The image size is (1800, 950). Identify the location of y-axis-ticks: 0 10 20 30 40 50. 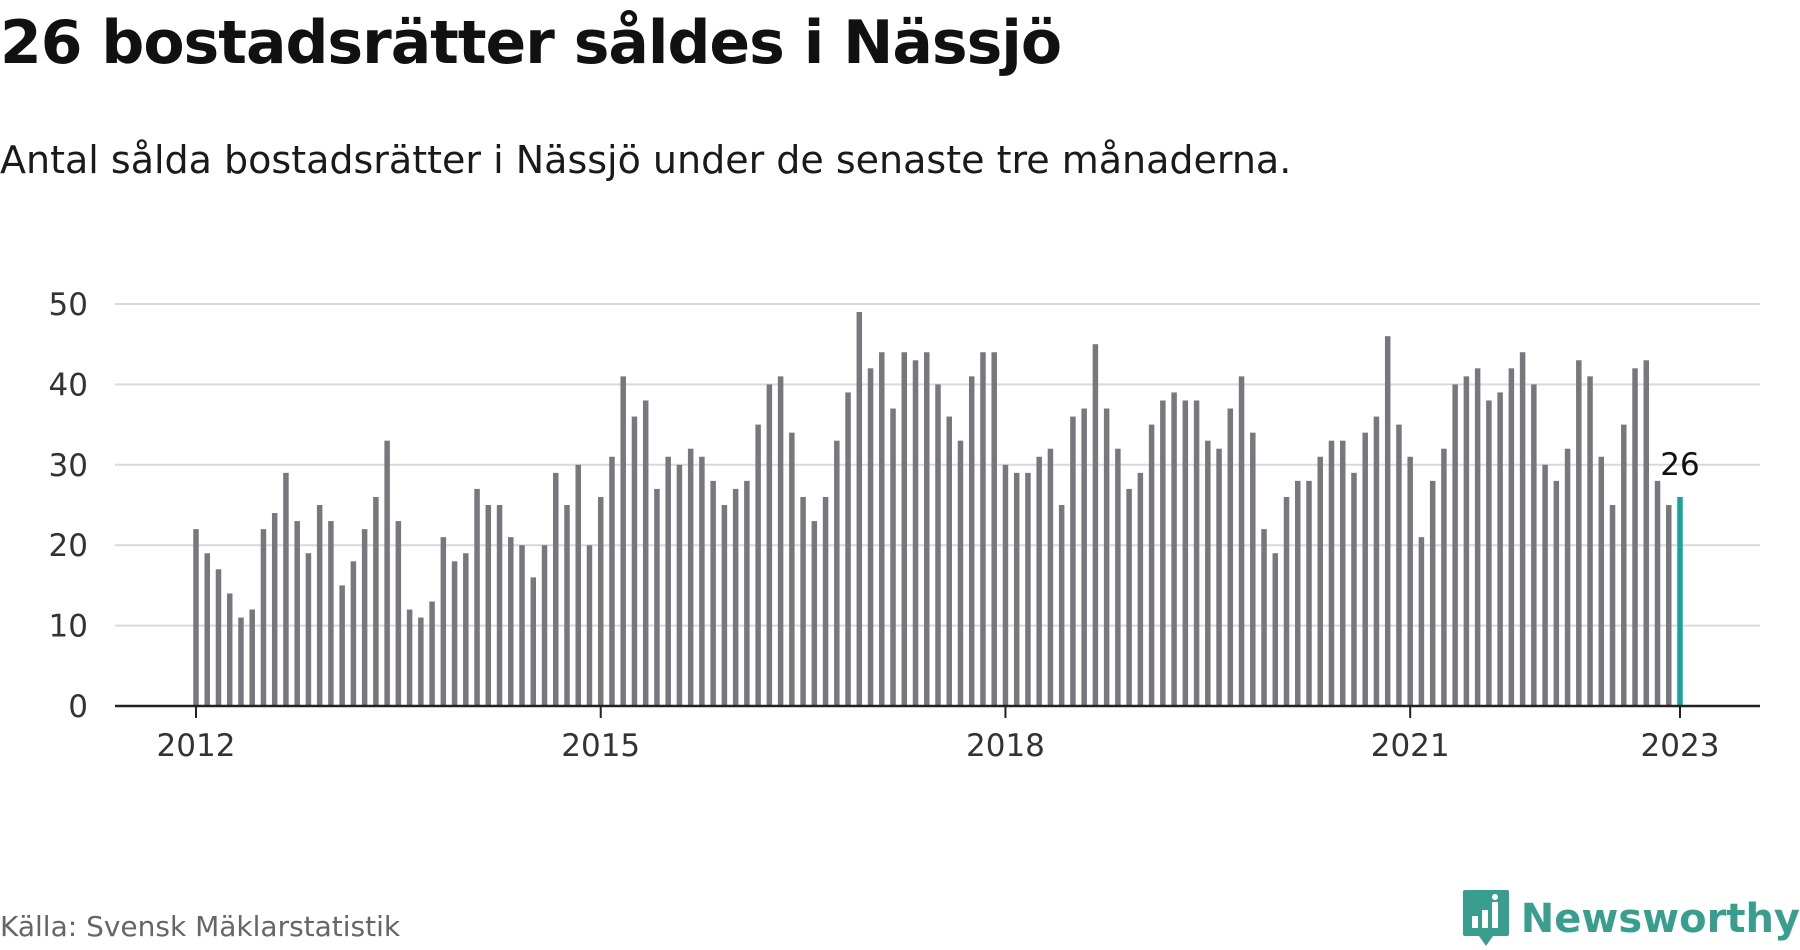
(68, 506).